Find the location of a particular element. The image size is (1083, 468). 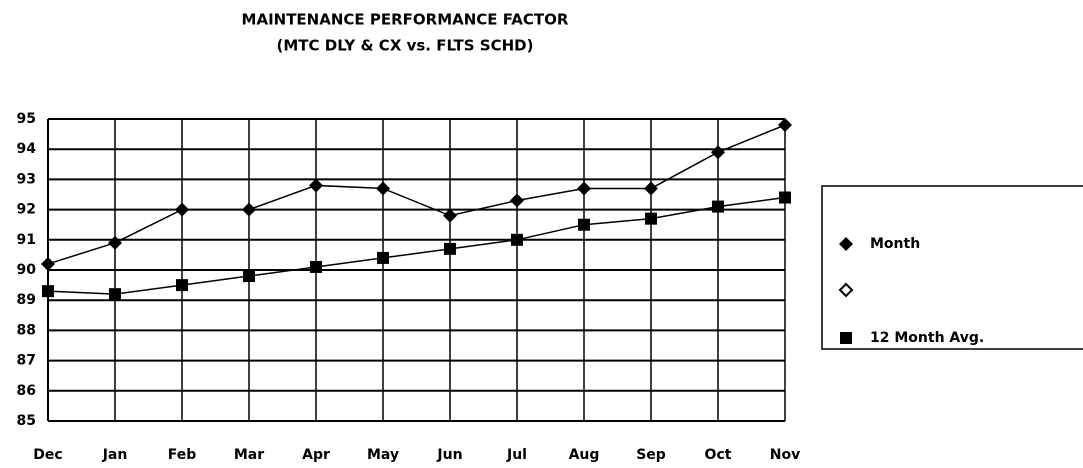

chart-subtitle: (MTC DLY & CX vs. FLTS SCHD) is located at coordinates (405, 46).